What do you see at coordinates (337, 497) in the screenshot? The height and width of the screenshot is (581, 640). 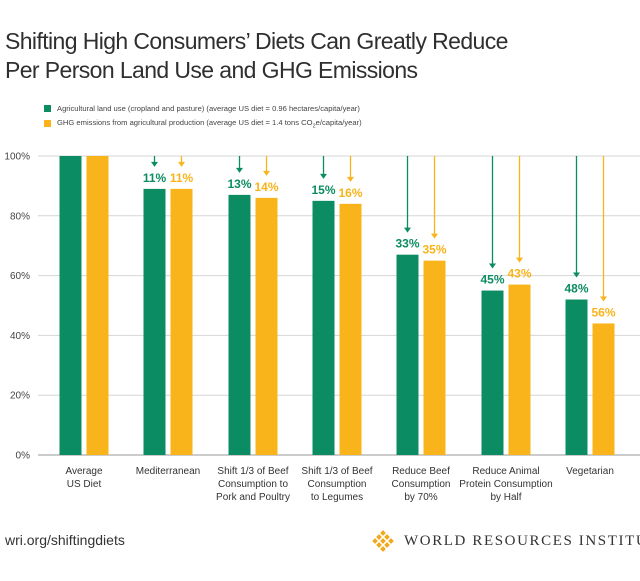 I see `x-tick-label-line: to Legumes` at bounding box center [337, 497].